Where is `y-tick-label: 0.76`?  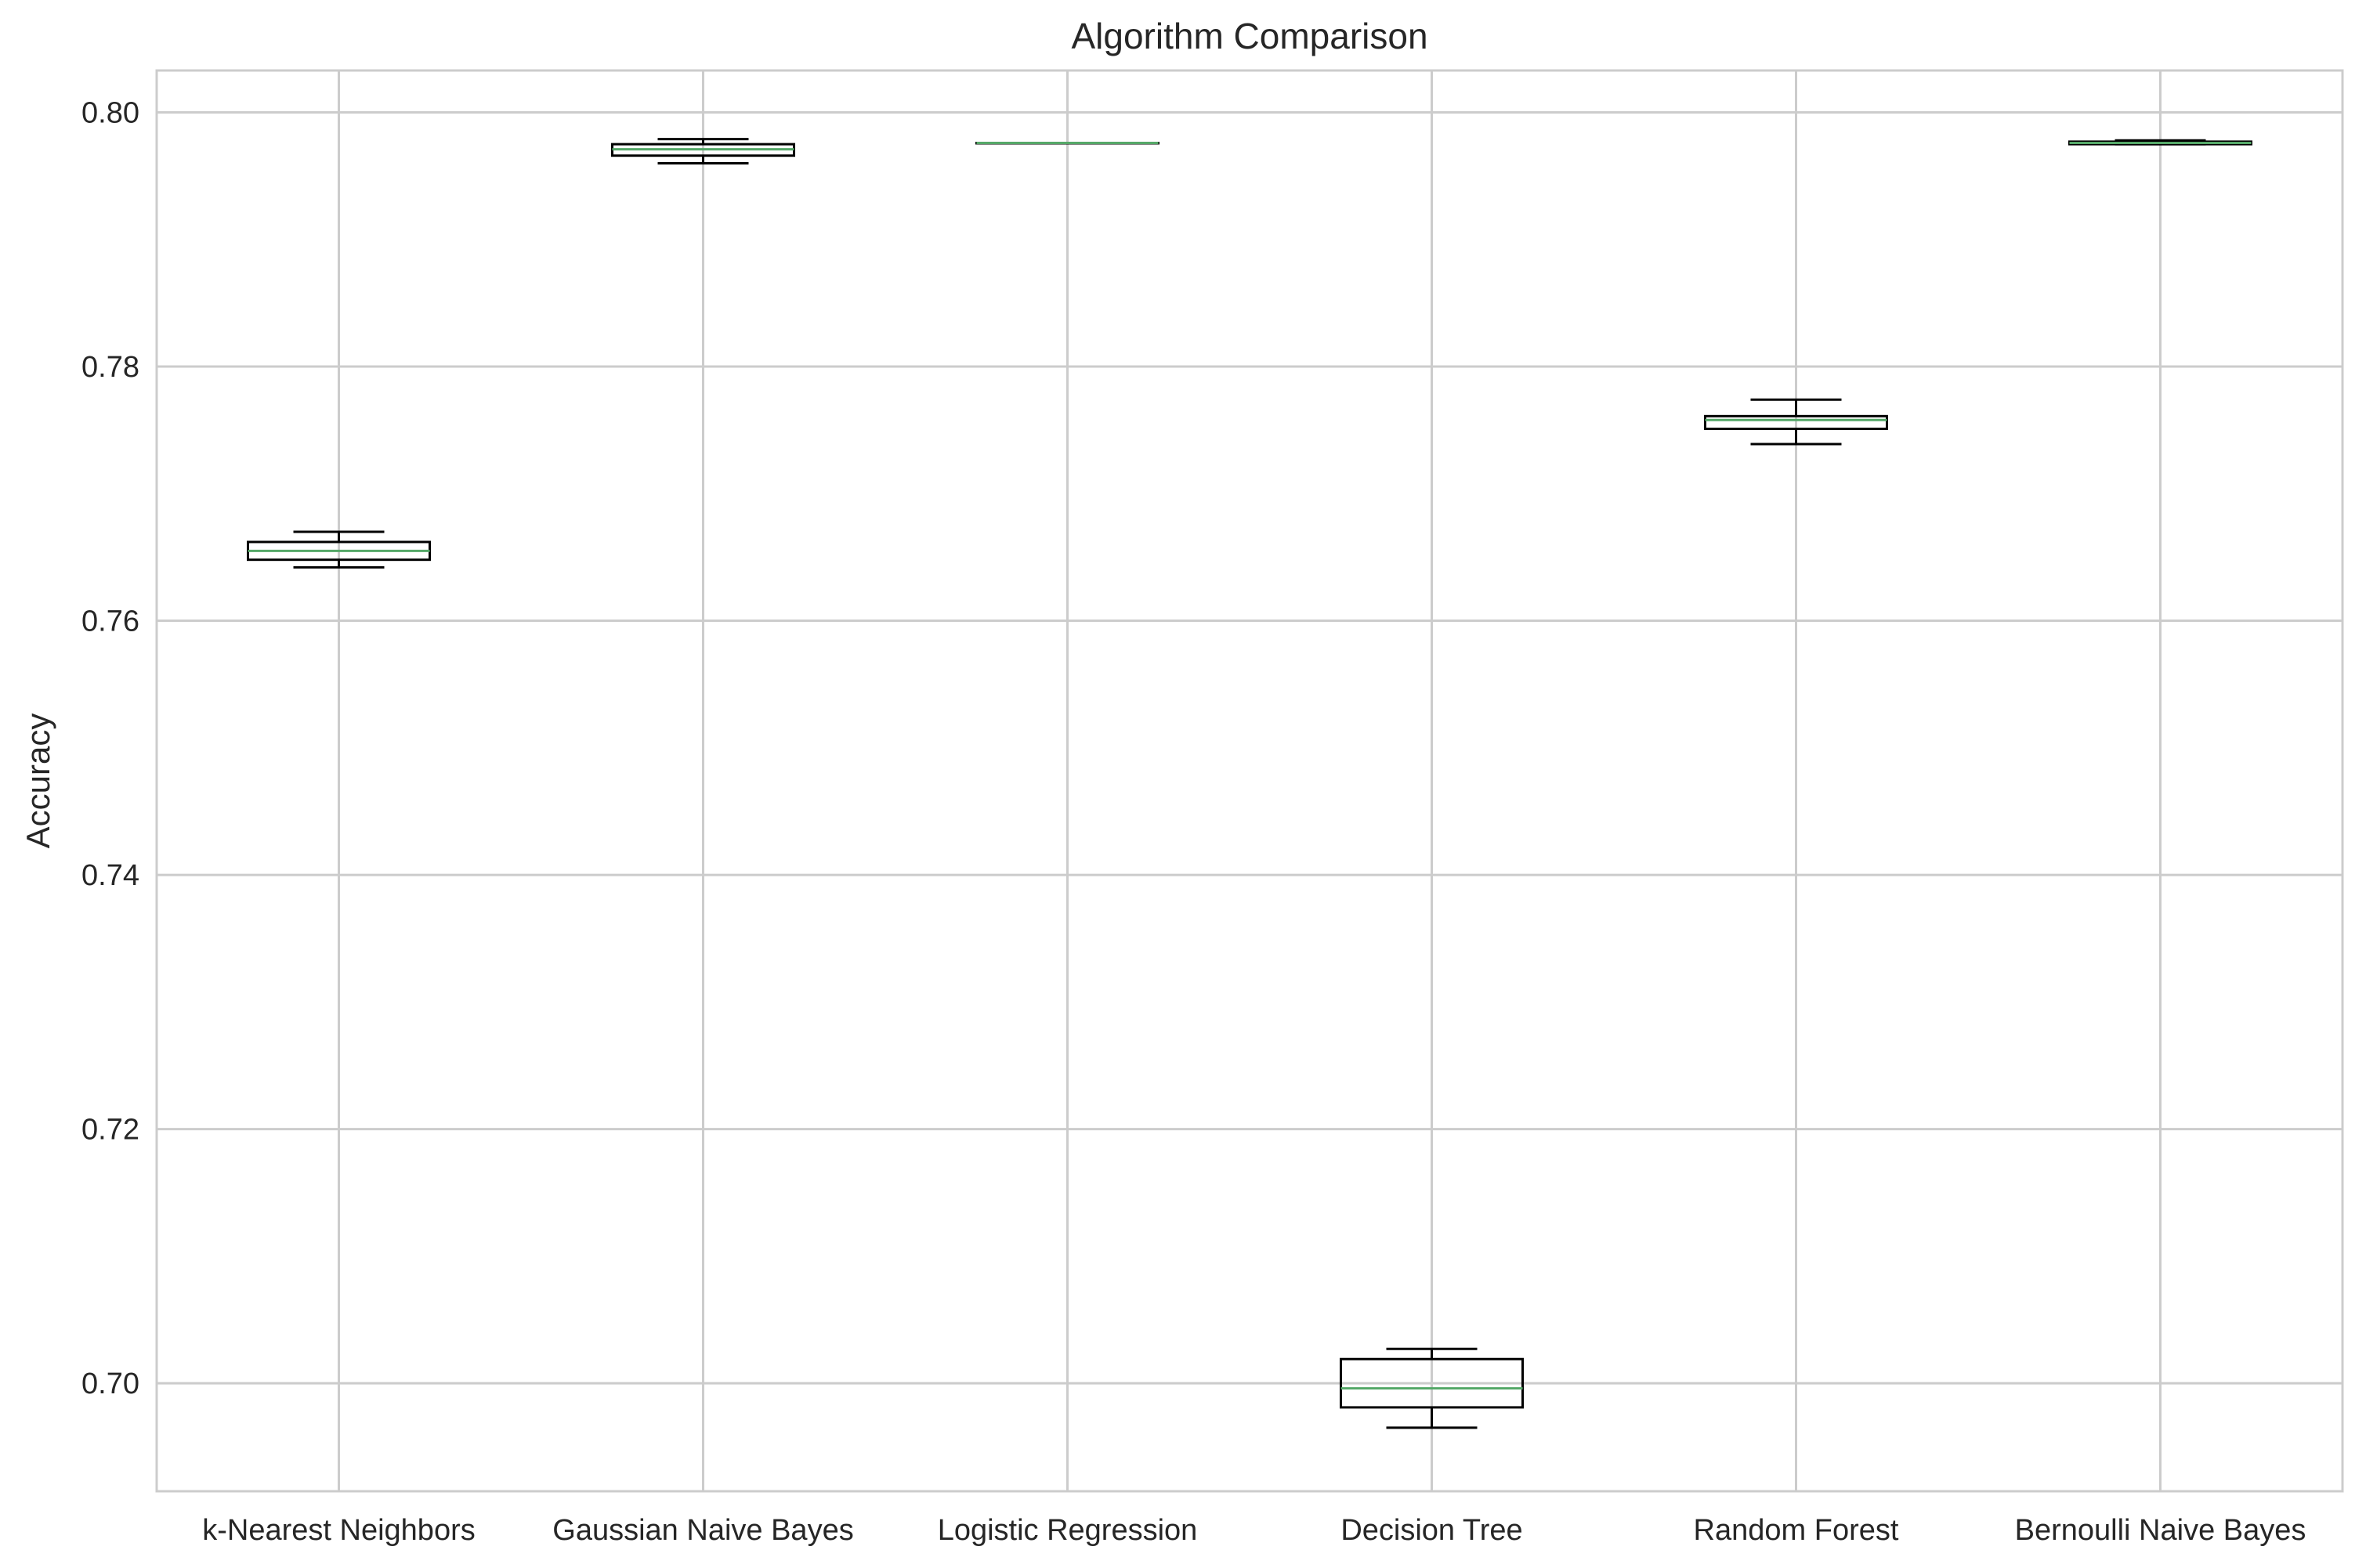
y-tick-label: 0.76 is located at coordinates (110, 621).